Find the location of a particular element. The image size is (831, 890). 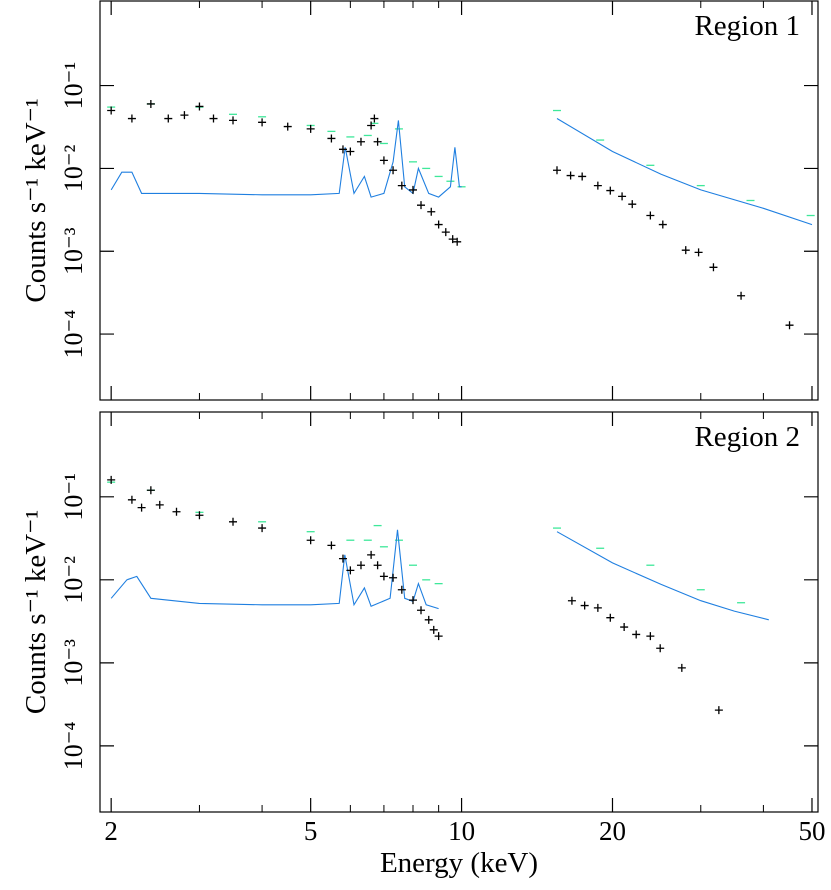

x-tick-label: 20 is located at coordinates (612, 831).